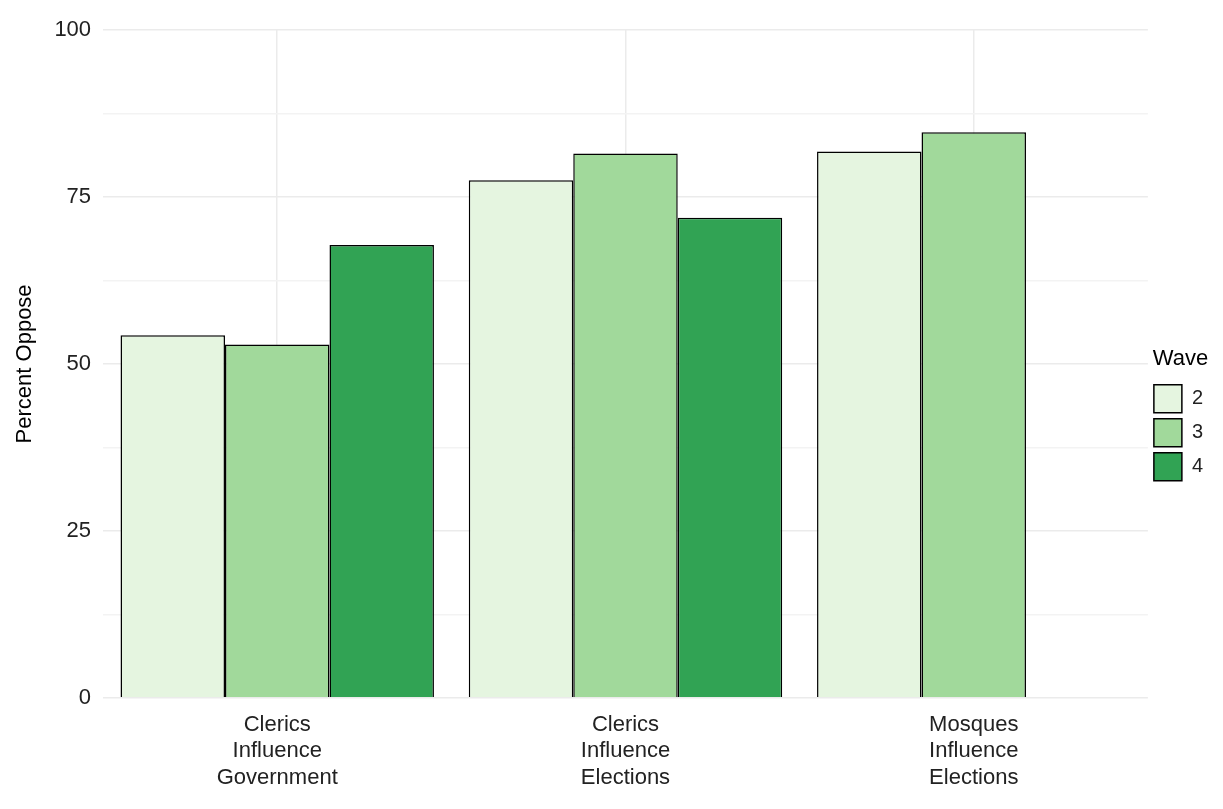  What do you see at coordinates (1197, 397) in the screenshot?
I see `legend-label: 2` at bounding box center [1197, 397].